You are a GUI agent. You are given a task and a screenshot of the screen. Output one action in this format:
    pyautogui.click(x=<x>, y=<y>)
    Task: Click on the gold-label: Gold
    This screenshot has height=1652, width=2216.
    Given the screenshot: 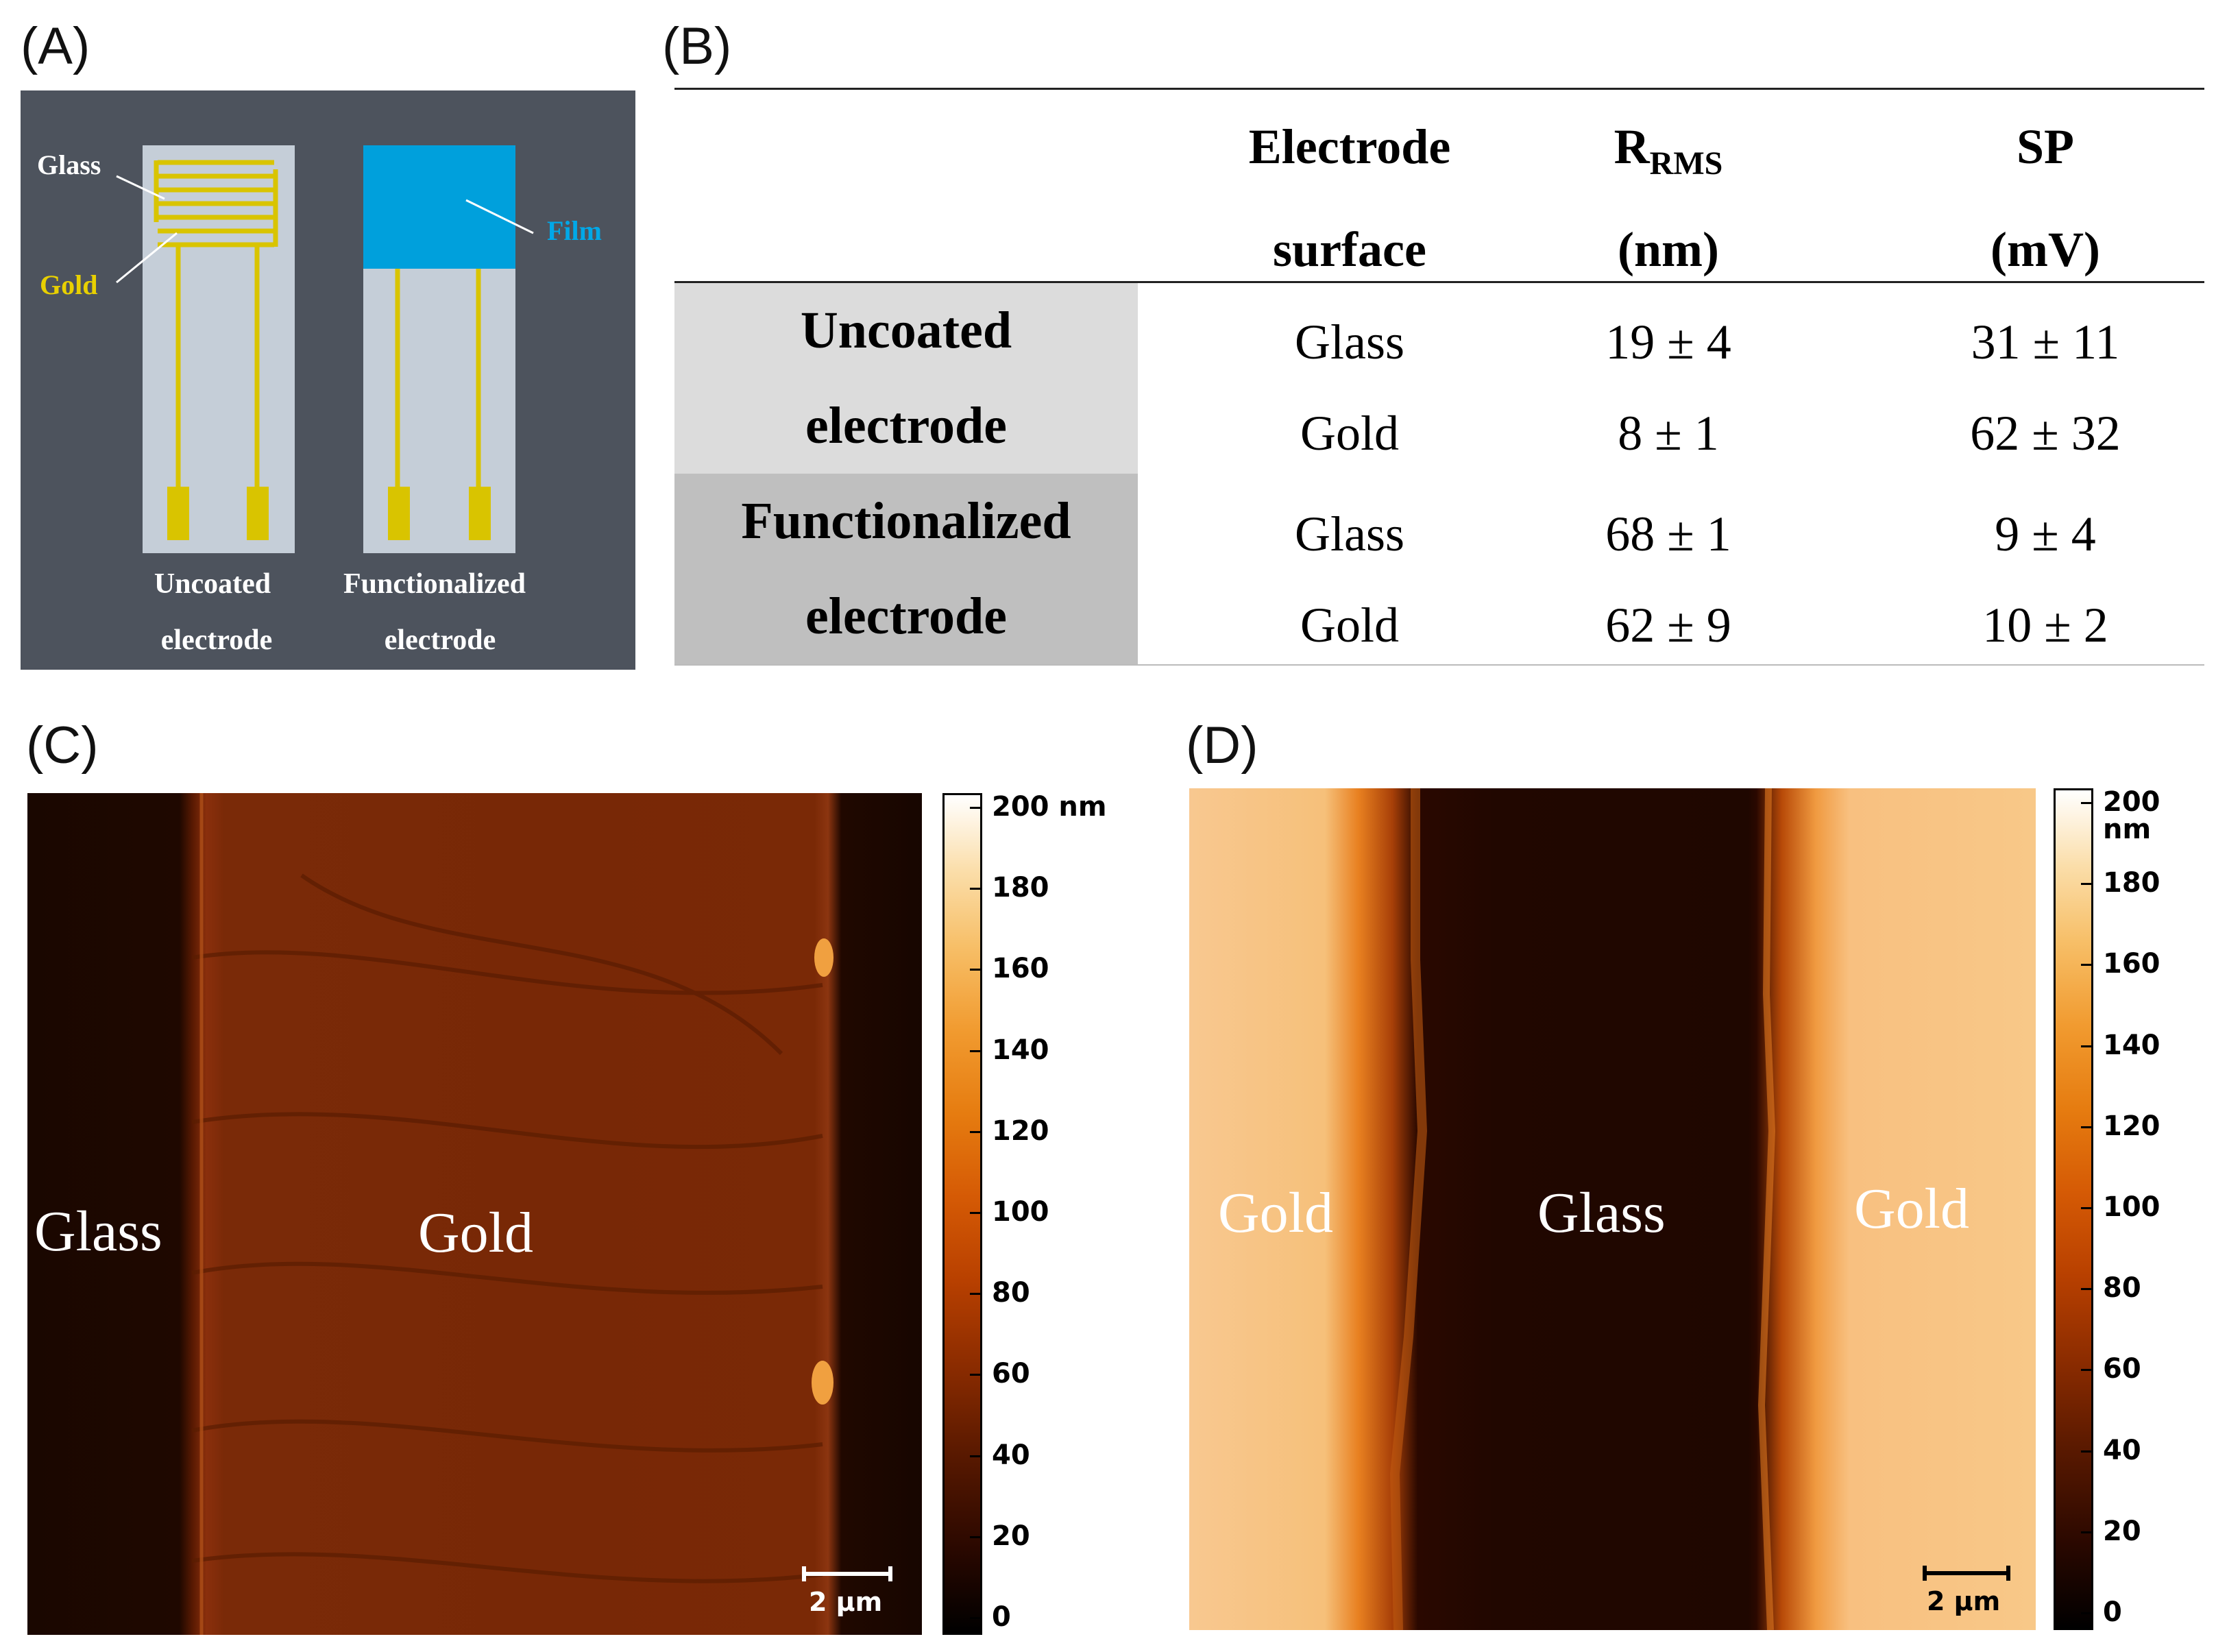 What is the action you would take?
    pyautogui.click(x=69, y=284)
    